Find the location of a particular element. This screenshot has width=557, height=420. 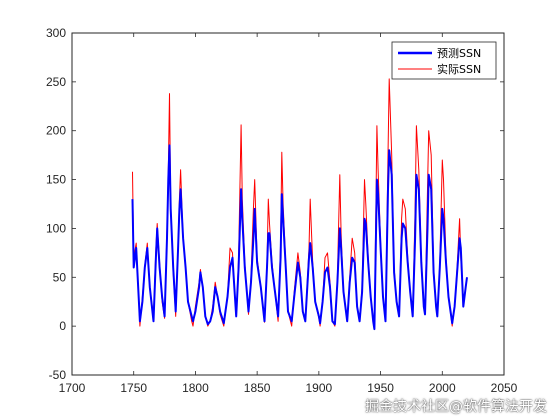

y-tick-label: 250 is located at coordinates (56, 82).